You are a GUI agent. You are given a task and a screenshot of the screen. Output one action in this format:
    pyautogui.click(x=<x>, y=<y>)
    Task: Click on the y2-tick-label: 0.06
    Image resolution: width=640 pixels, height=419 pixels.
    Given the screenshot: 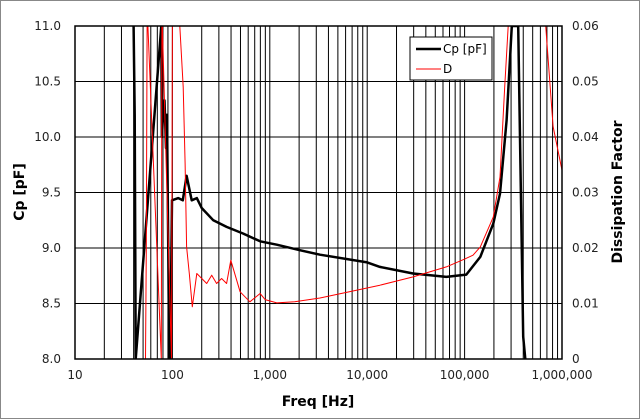 What is the action you would take?
    pyautogui.click(x=585, y=26)
    